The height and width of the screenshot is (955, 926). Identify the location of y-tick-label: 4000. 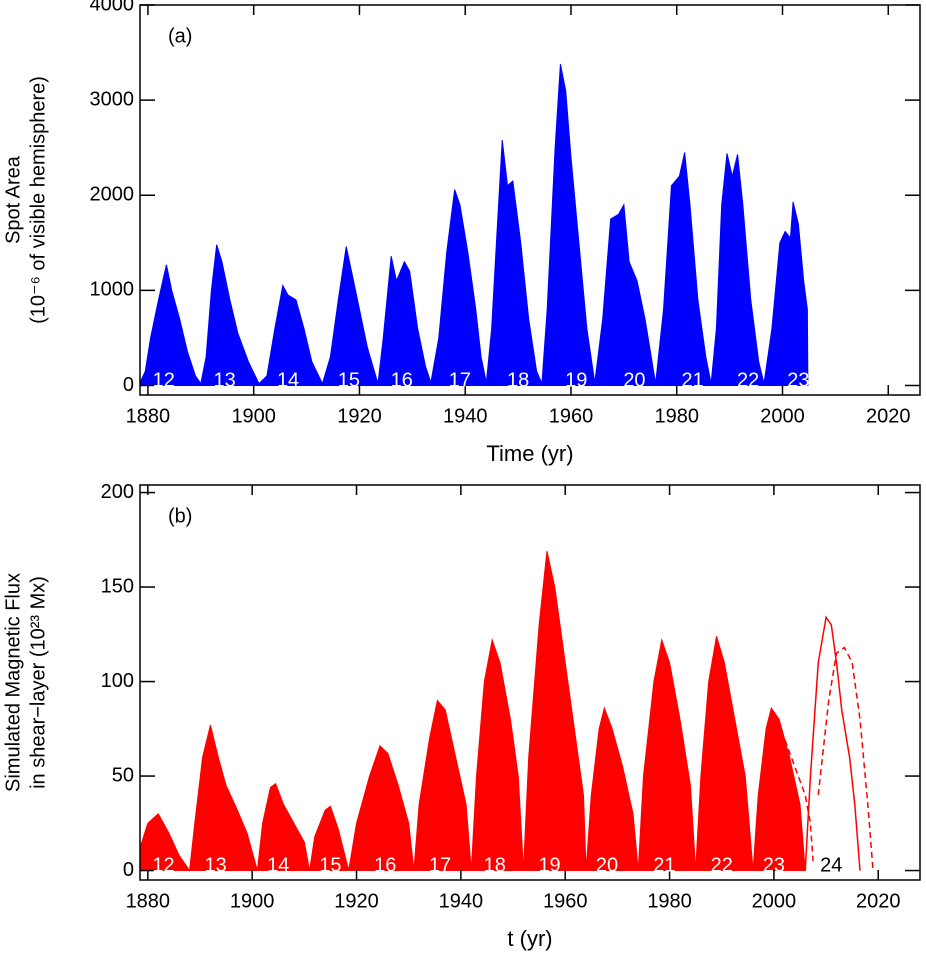
(112, 7).